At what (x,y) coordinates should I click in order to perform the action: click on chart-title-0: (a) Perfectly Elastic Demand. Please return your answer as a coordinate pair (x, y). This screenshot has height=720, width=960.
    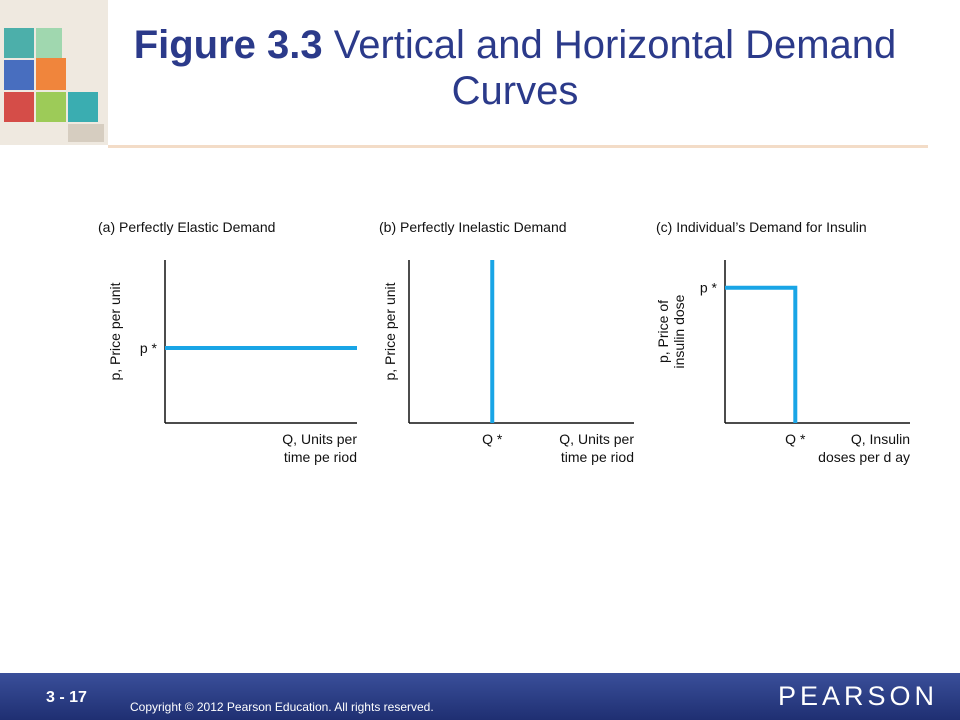
    Looking at the image, I should click on (186, 227).